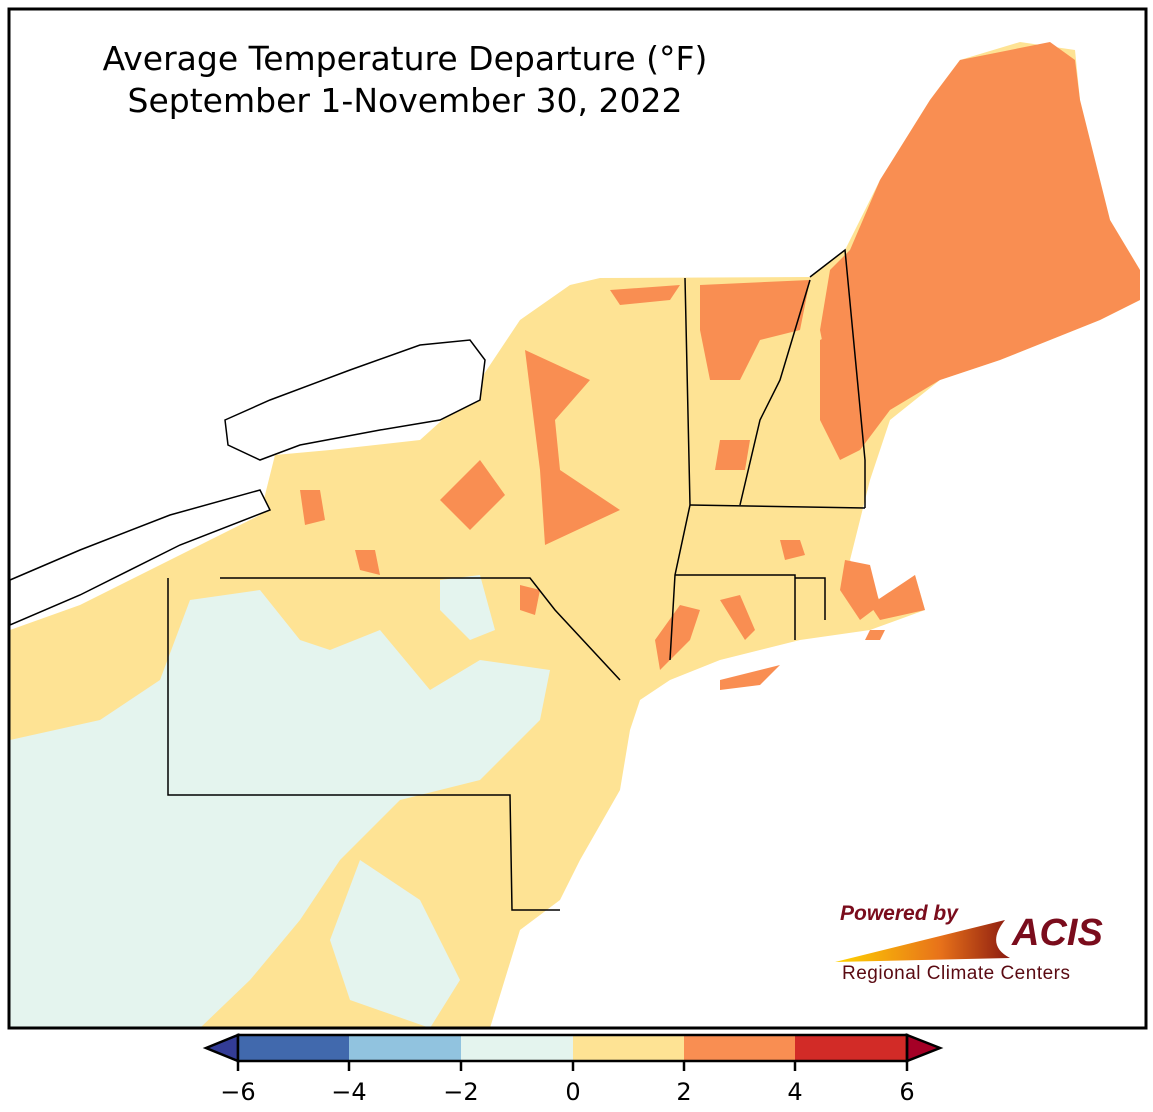 This screenshot has height=1112, width=1153. I want to click on colorbar-tick-label: −4, so click(349, 1092).